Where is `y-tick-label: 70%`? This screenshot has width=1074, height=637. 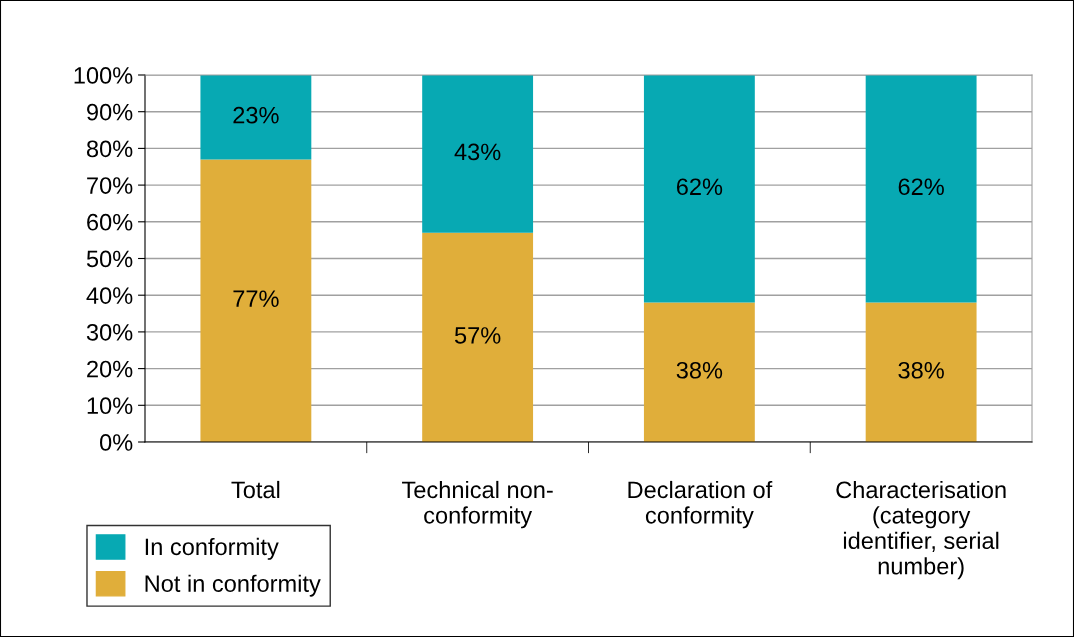 y-tick-label: 70% is located at coordinates (110, 185).